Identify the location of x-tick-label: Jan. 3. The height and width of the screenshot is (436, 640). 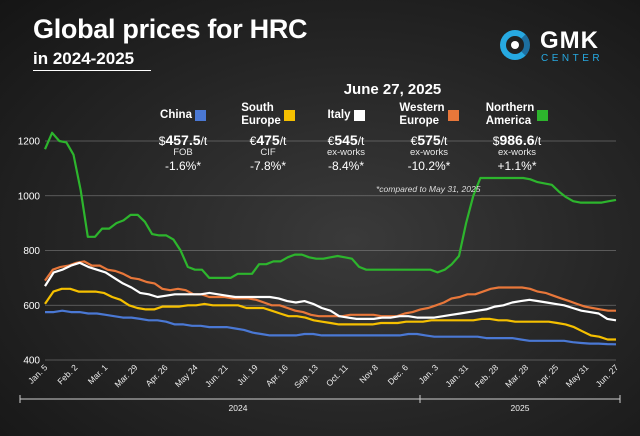
(429, 374).